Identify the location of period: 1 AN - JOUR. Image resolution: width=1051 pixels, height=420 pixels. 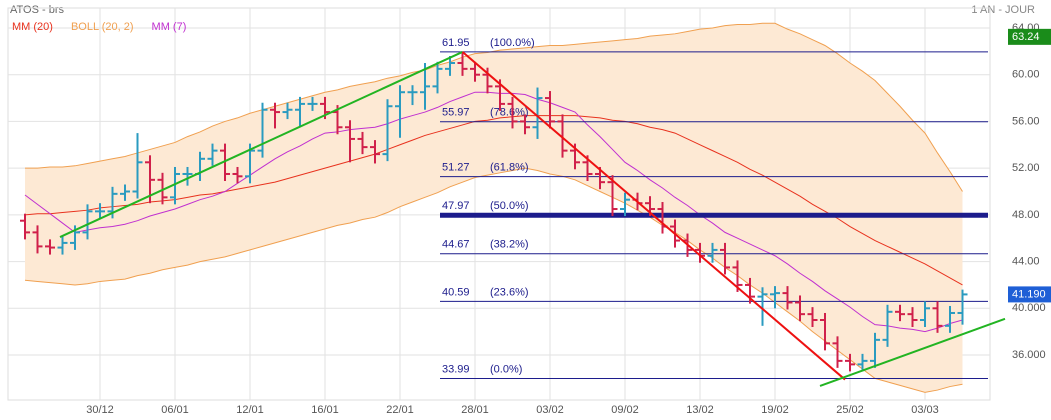
(1003, 10).